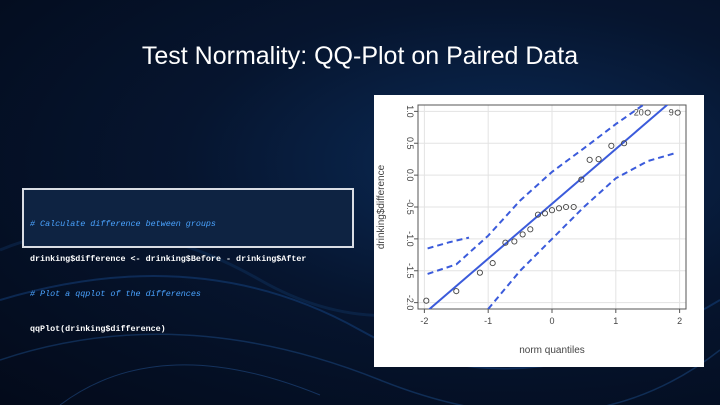  What do you see at coordinates (410, 111) in the screenshot?
I see `y-tick-label: 1.0` at bounding box center [410, 111].